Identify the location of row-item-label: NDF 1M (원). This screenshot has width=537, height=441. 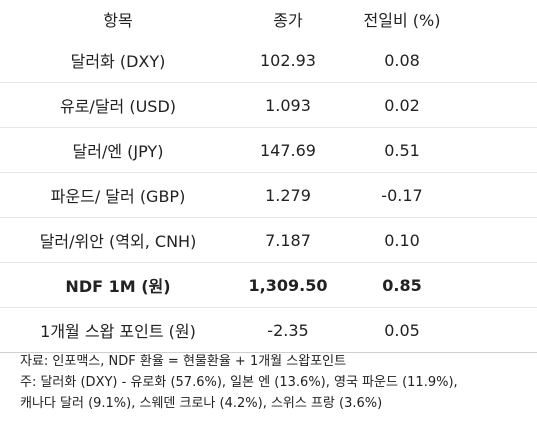
(118, 286).